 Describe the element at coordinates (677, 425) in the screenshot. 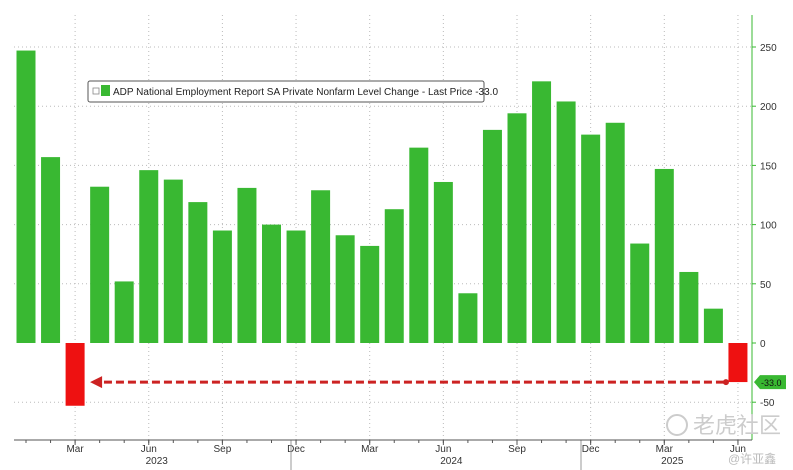

I see `watermark-logo-icon` at that location.